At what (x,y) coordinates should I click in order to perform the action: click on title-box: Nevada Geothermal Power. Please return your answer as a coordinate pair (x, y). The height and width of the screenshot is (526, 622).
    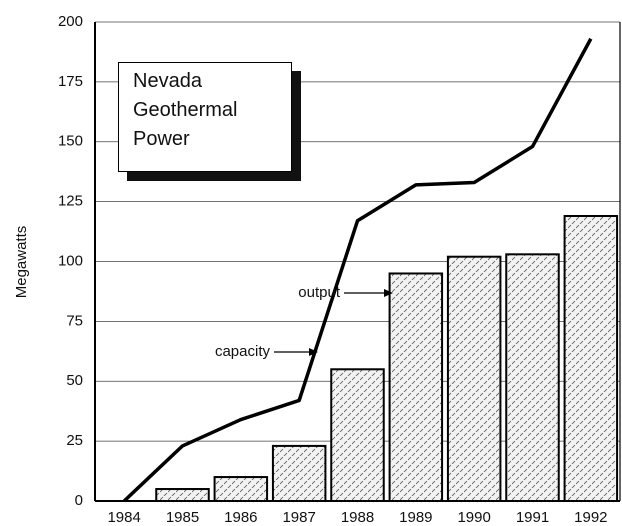
    Looking at the image, I should click on (205, 117).